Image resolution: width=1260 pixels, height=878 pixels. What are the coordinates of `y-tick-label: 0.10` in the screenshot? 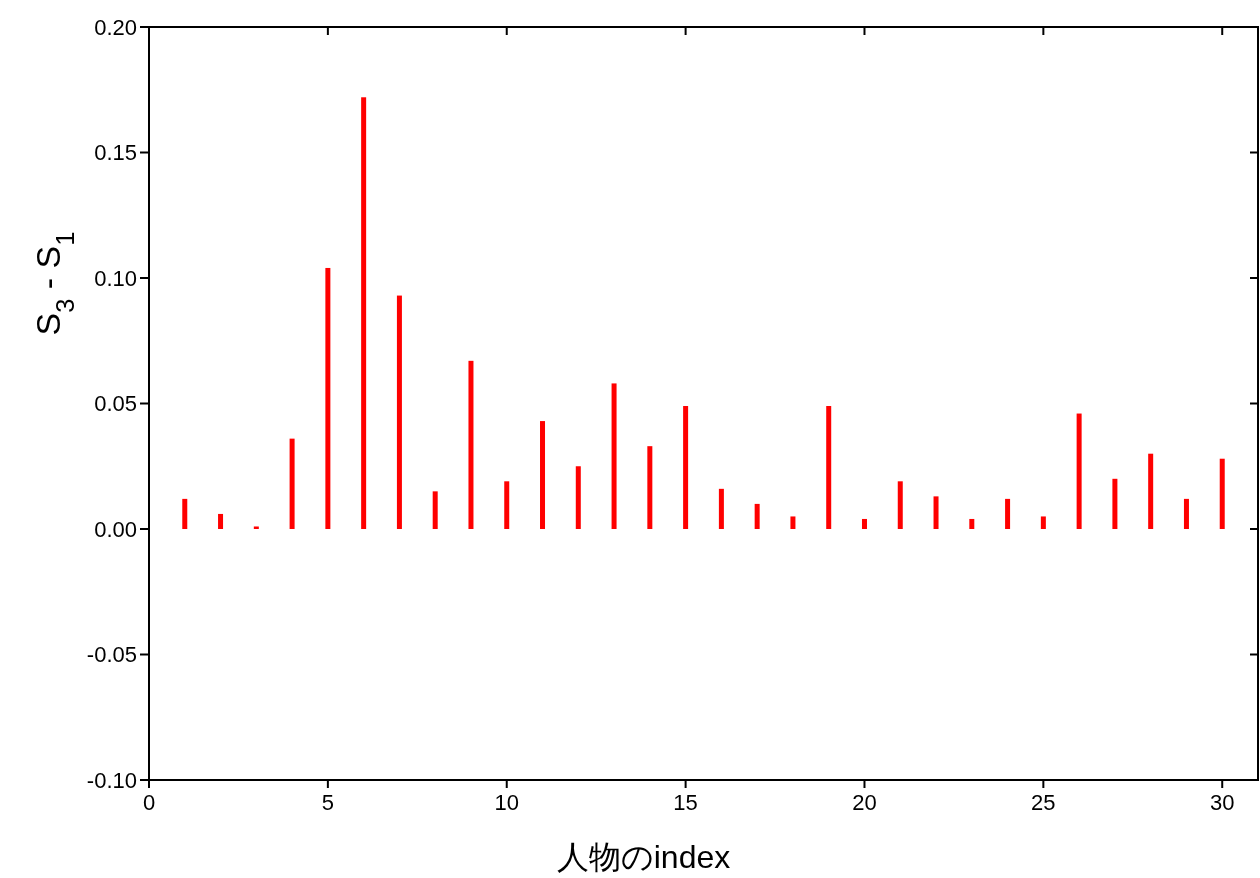 It's located at (115, 278).